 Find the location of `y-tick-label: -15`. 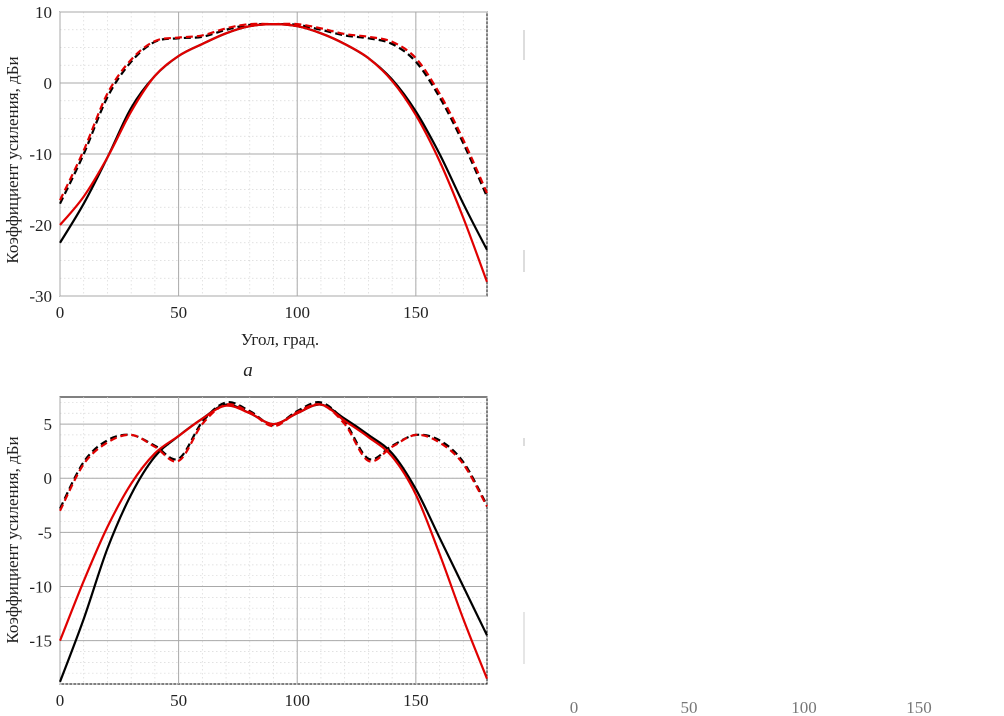

y-tick-label: -15 is located at coordinates (40, 641).